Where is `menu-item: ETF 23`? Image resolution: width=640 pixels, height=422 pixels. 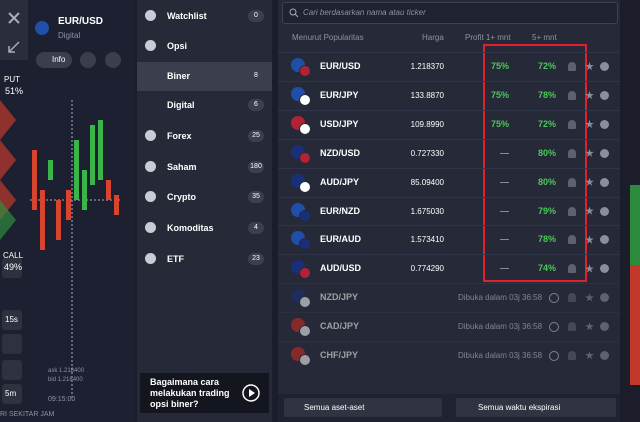 menu-item: ETF 23 is located at coordinates (204, 259).